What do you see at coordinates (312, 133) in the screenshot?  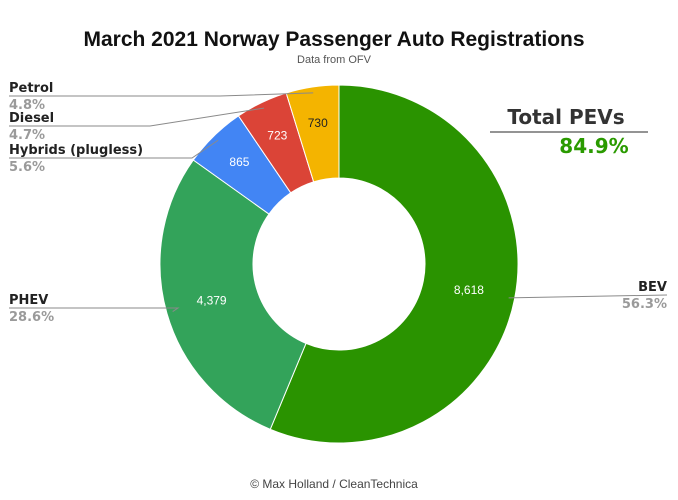 I see `slice-petrol` at bounding box center [312, 133].